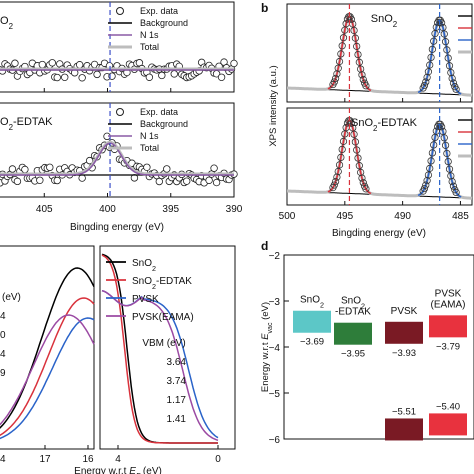 Image resolution: width=474 pixels, height=474 pixels. I want to click on c-legend-label: PVSK, so click(145, 299).